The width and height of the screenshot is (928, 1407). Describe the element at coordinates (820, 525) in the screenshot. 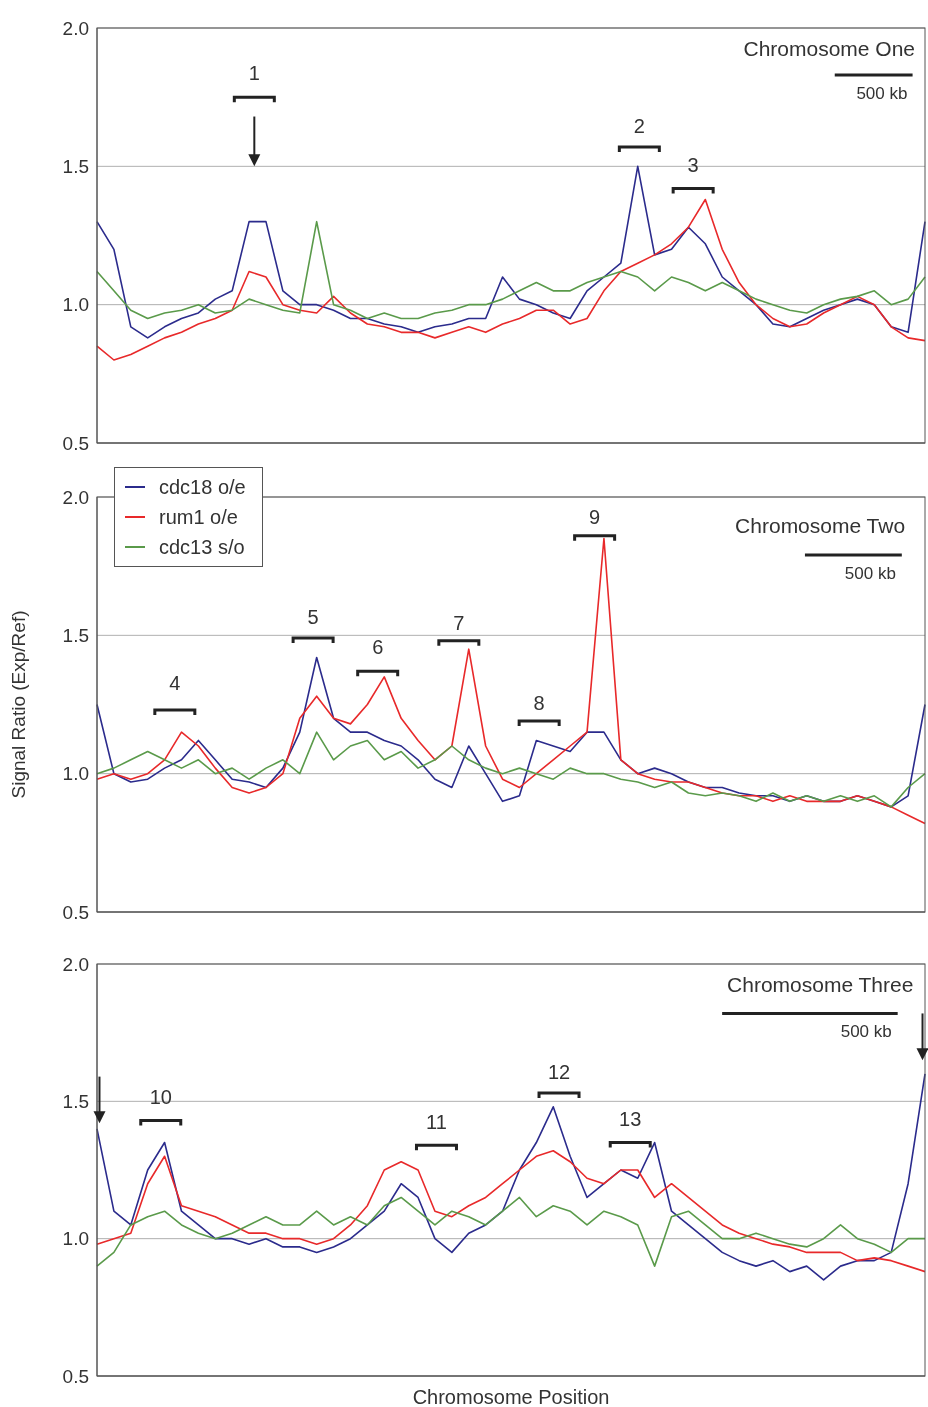

I see `text: Chromosome Two` at that location.